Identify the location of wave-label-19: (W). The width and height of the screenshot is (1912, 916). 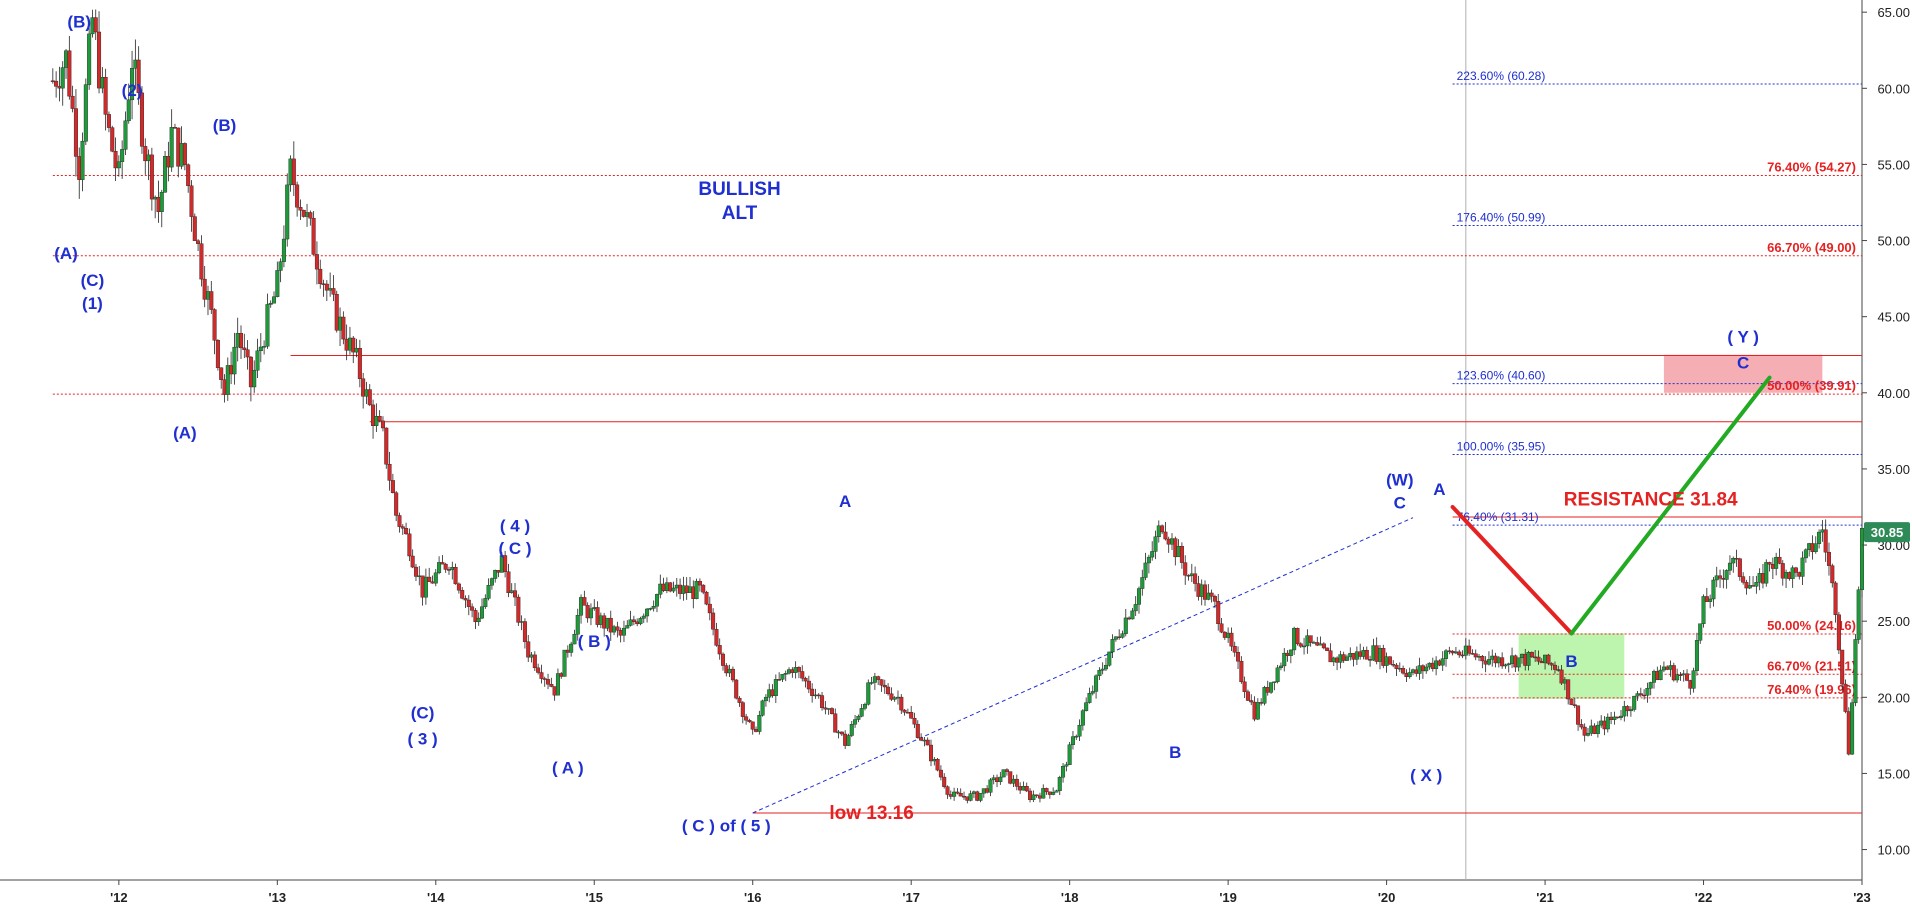
(1399, 480).